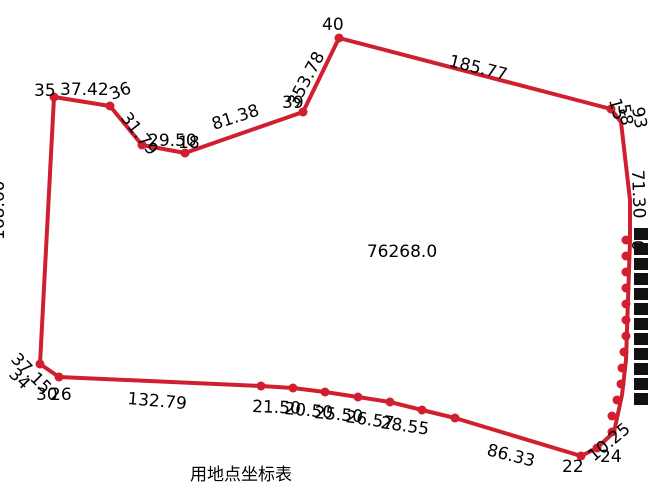  What do you see at coordinates (478, 68) in the screenshot?
I see `edge-length-label-e-40-15: 185.77` at bounding box center [478, 68].